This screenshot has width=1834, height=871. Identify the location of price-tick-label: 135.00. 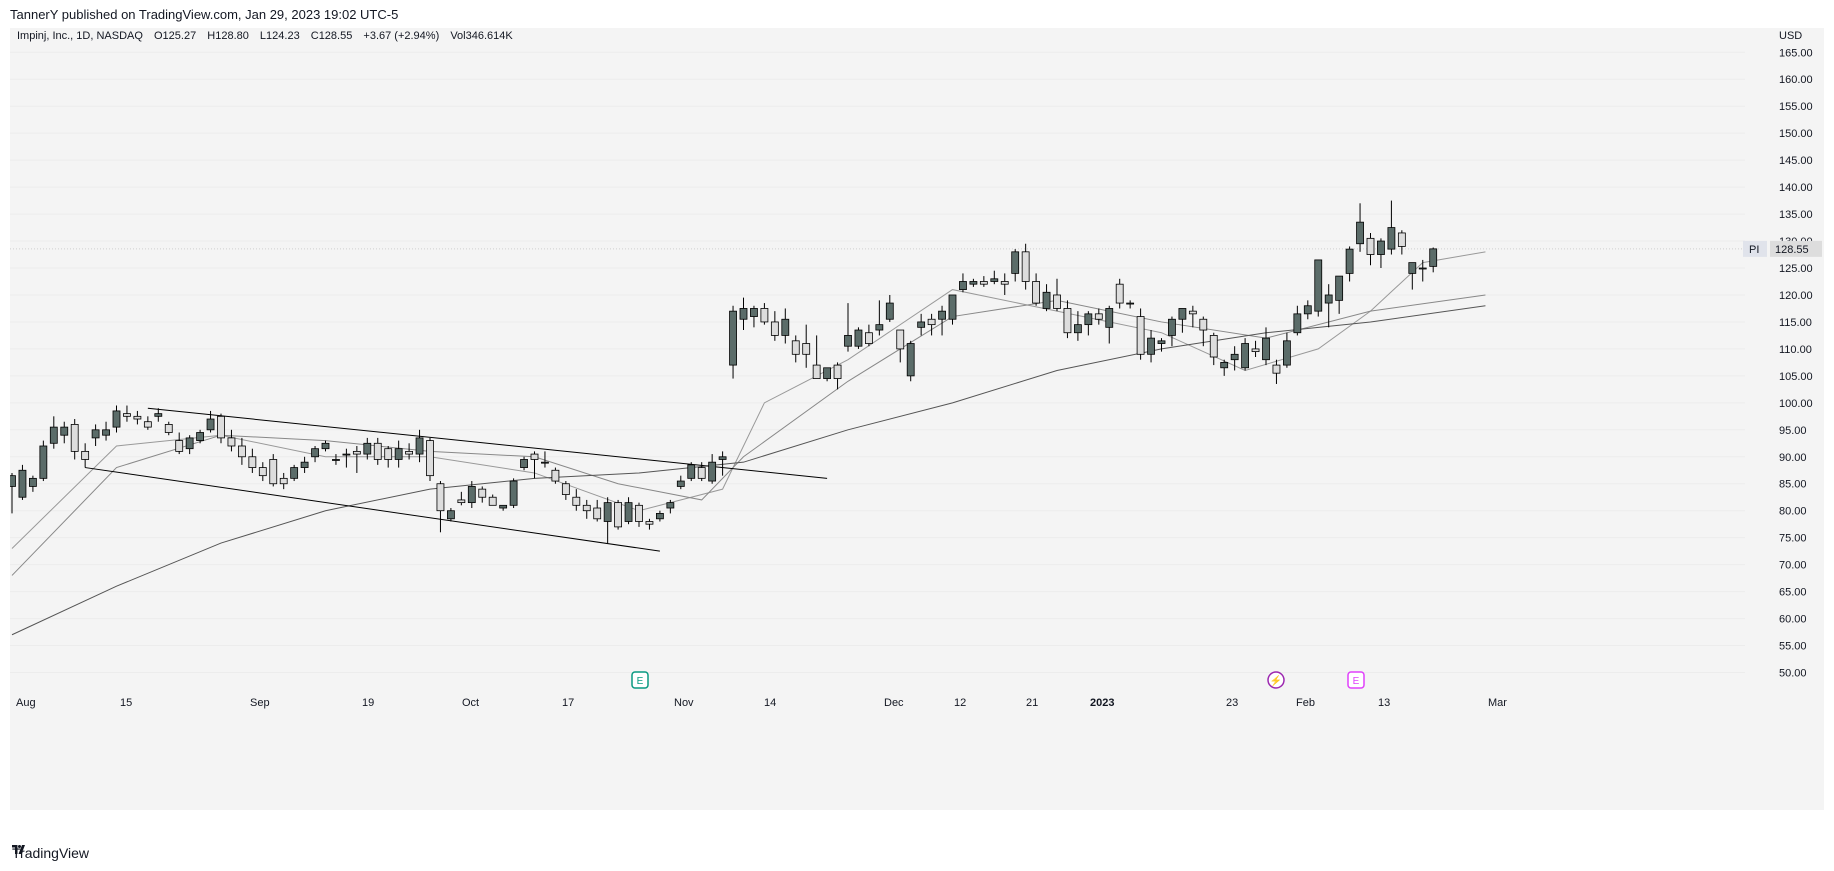
(1796, 215).